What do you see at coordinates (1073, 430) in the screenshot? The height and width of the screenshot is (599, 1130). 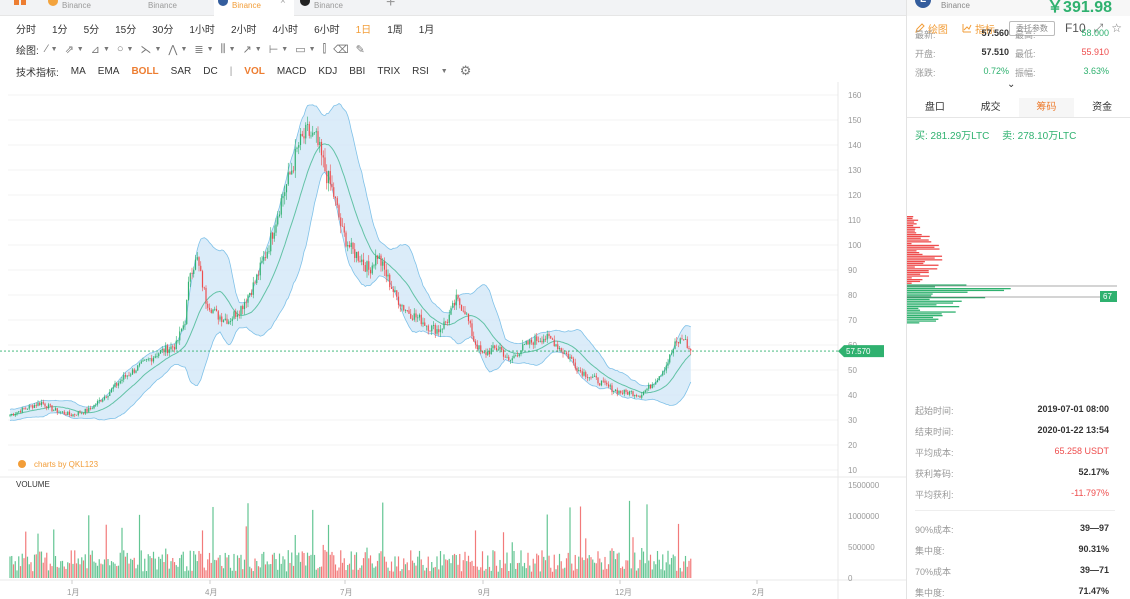 I see `info-value: 2020-01-22 13:54` at bounding box center [1073, 430].